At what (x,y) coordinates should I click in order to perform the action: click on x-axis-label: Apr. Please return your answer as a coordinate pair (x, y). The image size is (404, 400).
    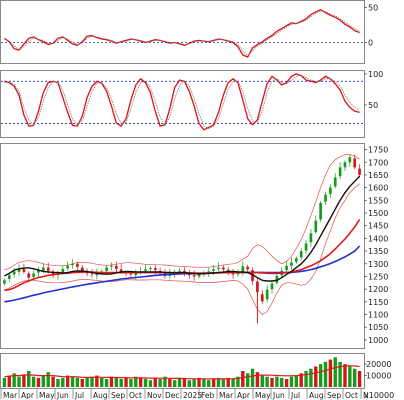
    Looking at the image, I should click on (244, 395).